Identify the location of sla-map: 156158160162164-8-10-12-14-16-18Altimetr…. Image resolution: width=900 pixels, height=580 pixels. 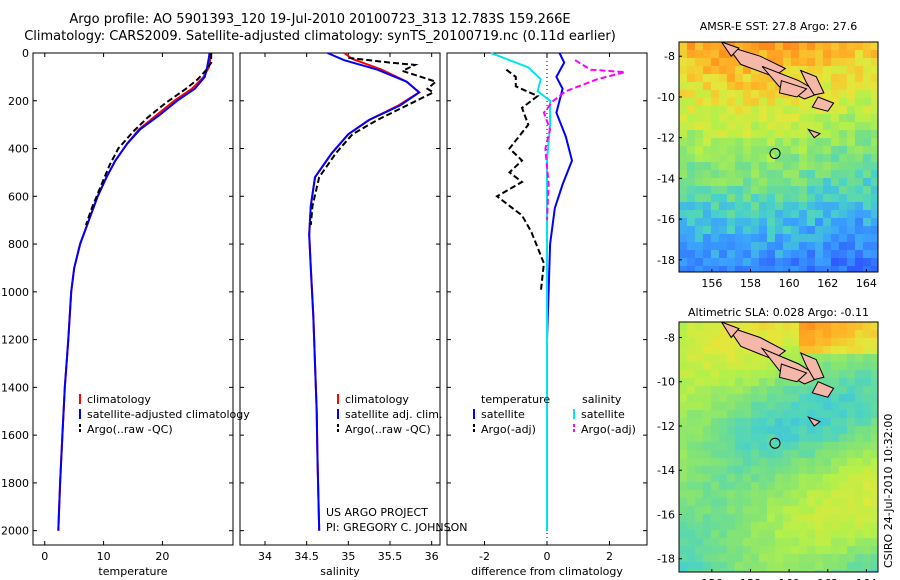
(768, 443).